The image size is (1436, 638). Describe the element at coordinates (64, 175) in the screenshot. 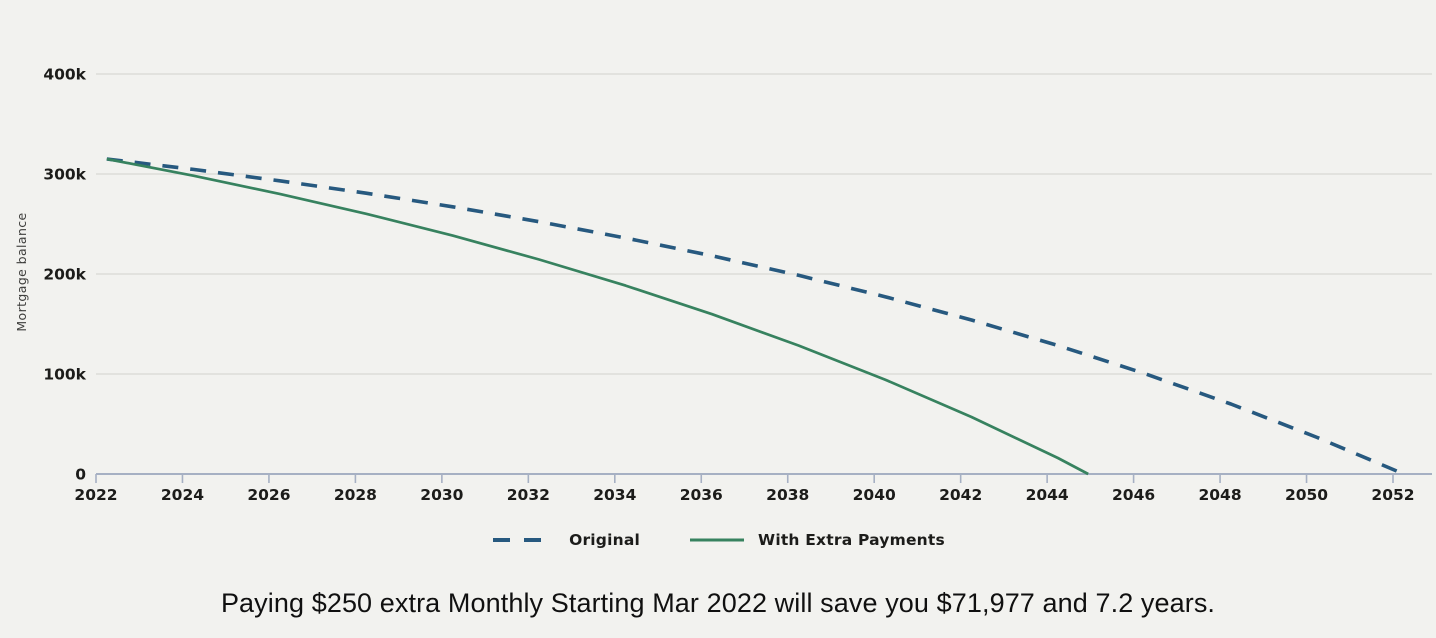

I see `y-tick-label: 300k` at that location.